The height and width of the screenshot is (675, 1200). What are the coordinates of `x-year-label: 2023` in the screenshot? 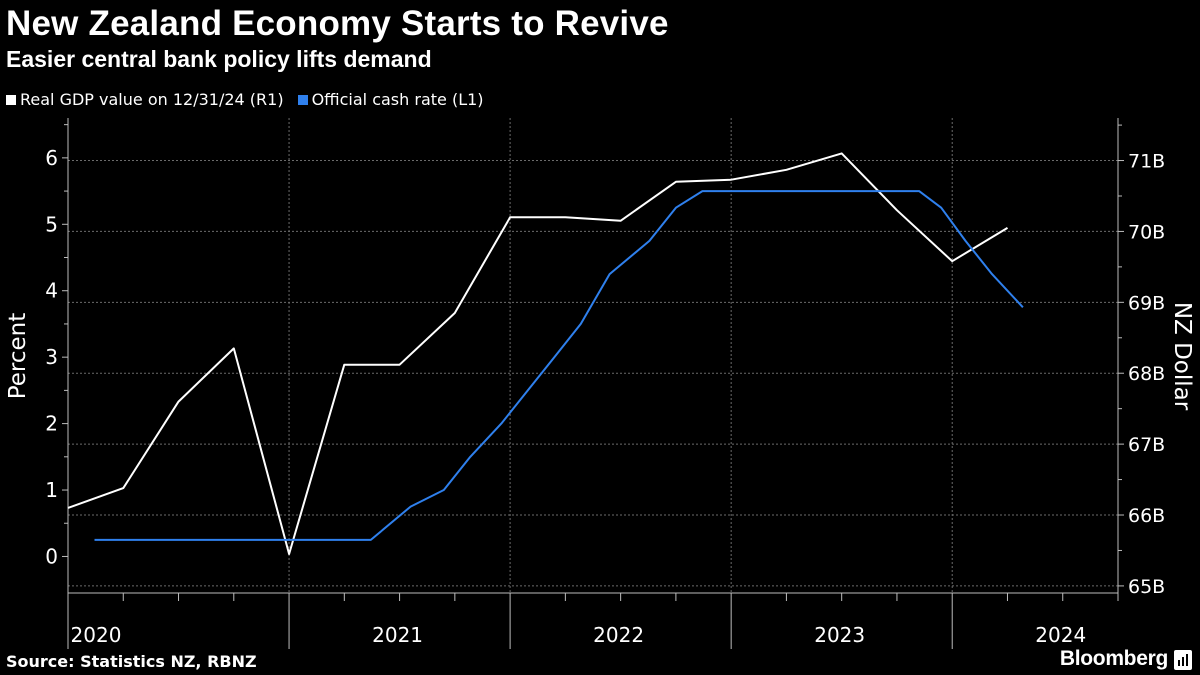 It's located at (839, 635).